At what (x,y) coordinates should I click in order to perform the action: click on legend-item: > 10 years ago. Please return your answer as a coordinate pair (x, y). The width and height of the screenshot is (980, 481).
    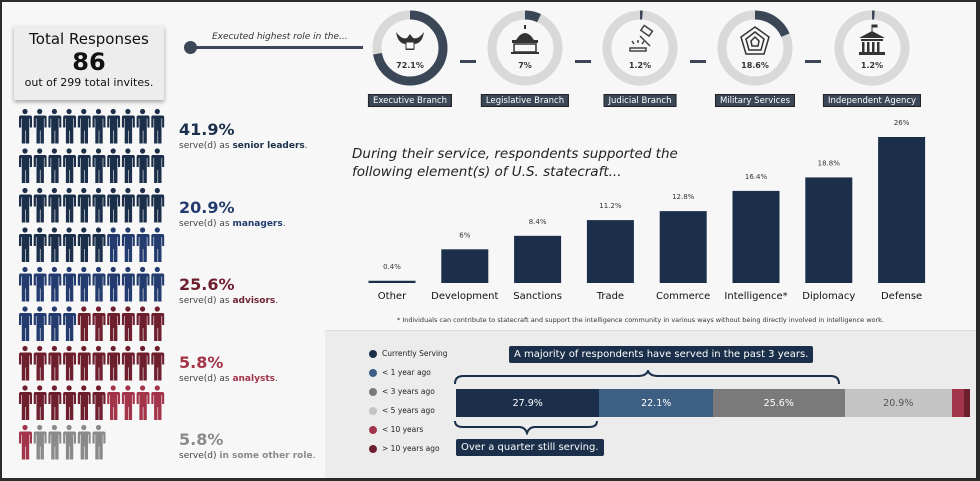
    Looking at the image, I should click on (404, 448).